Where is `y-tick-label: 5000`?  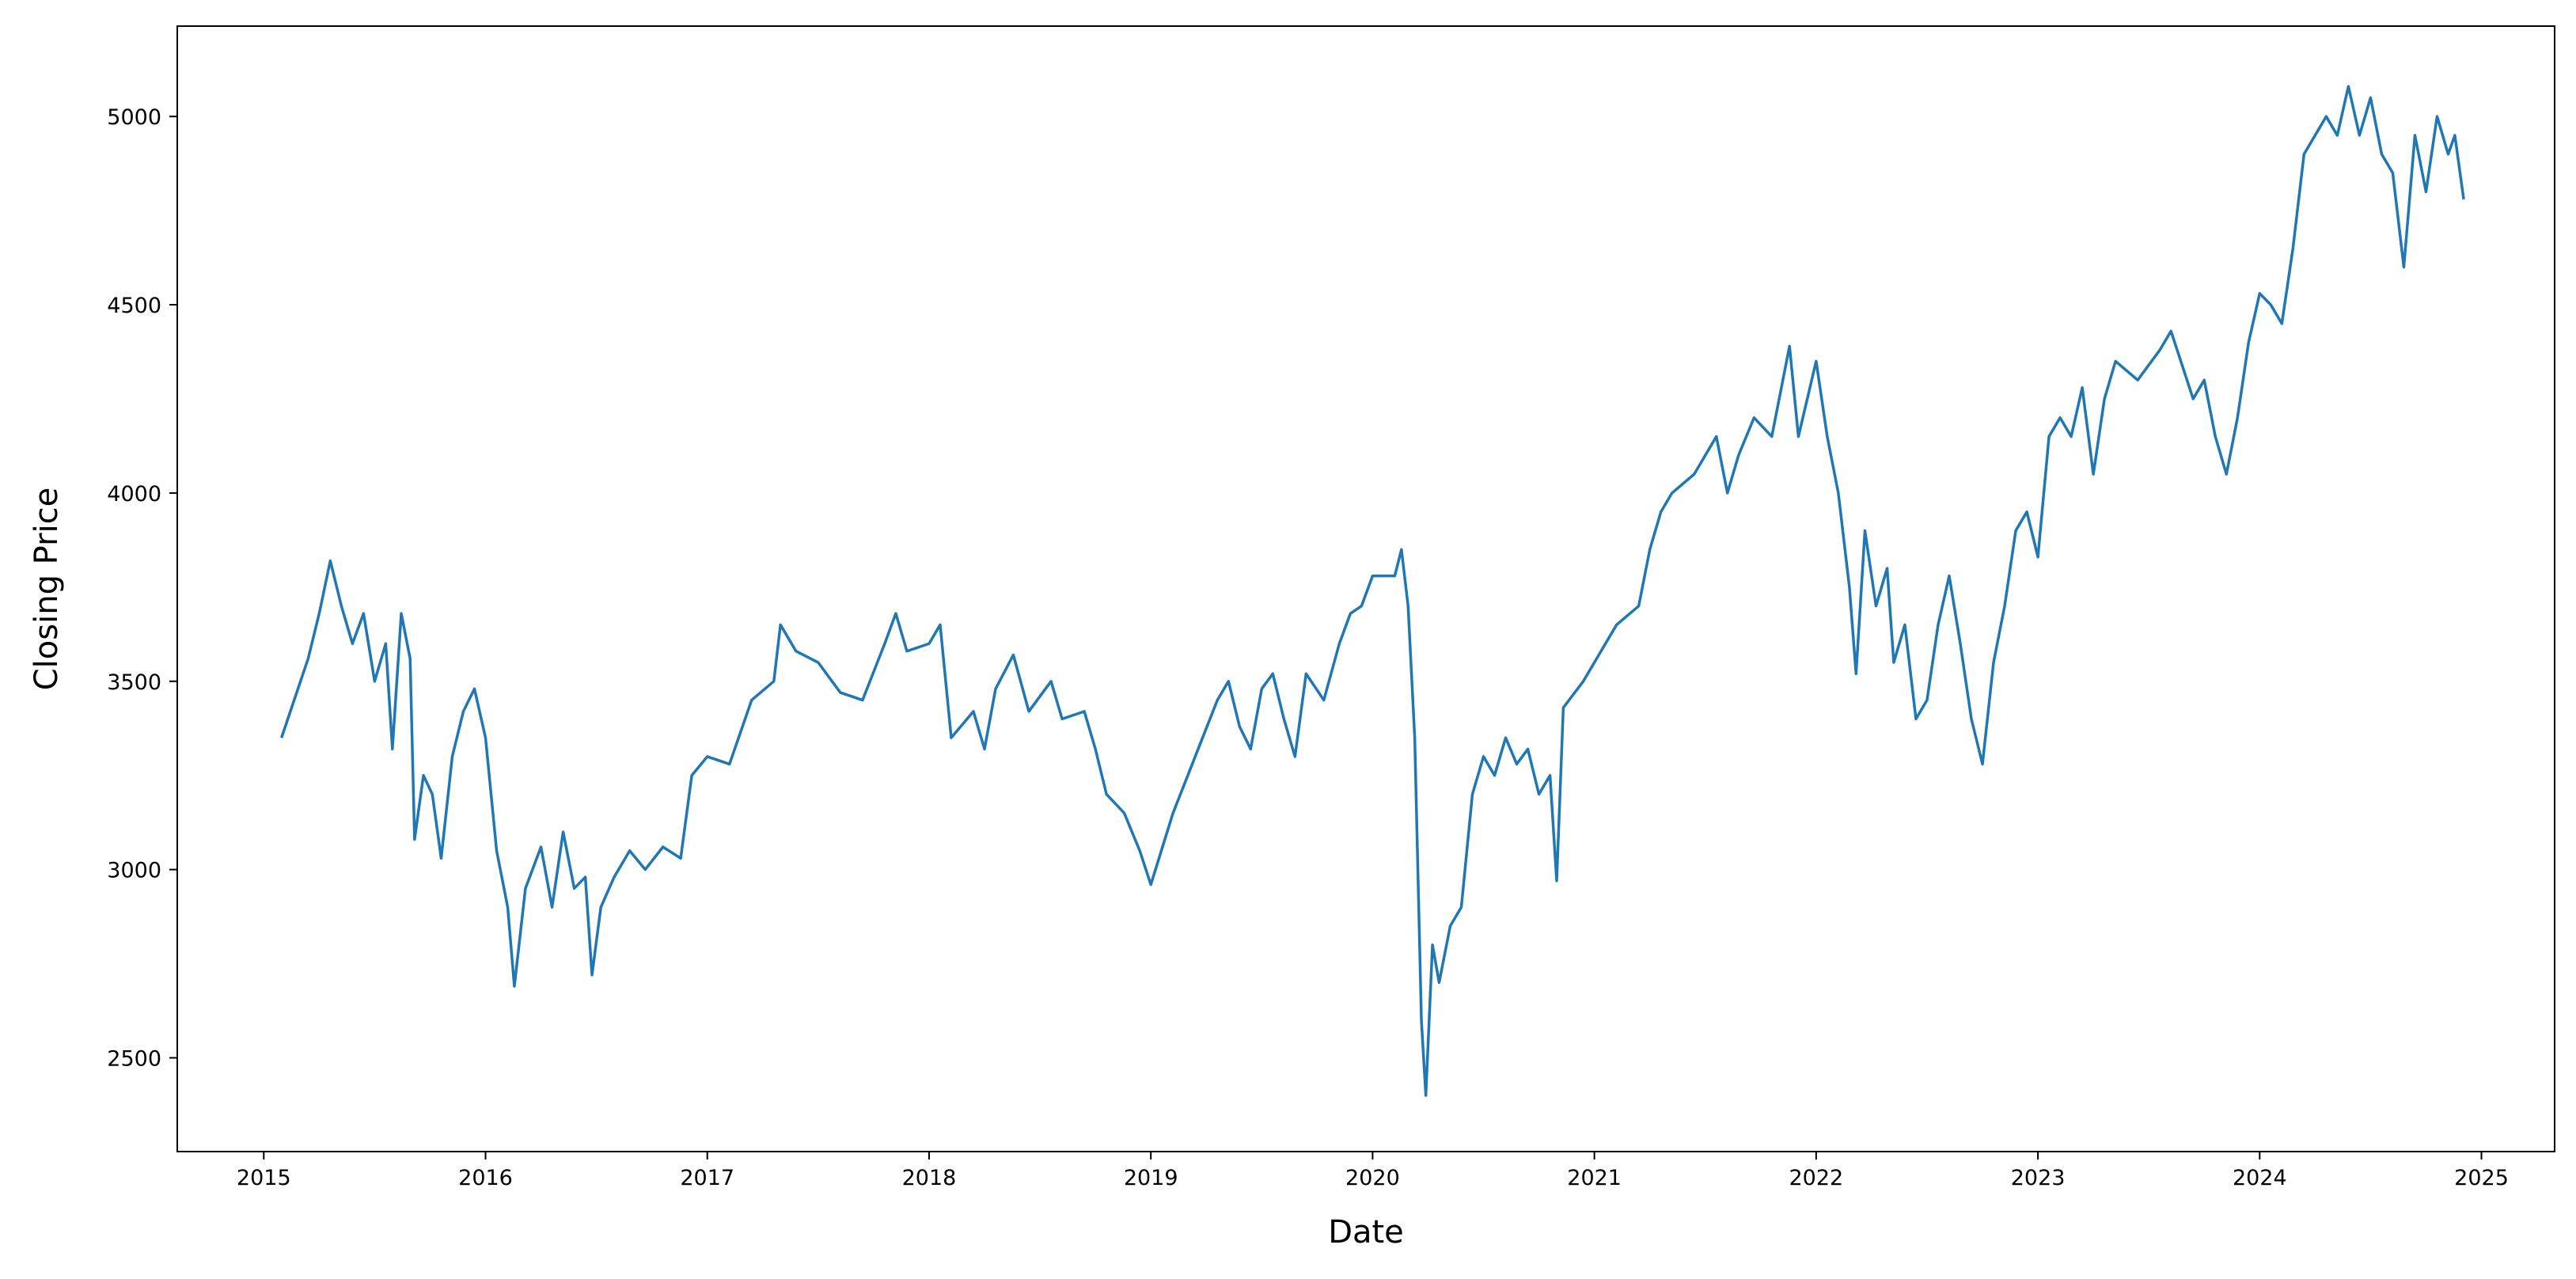
y-tick-label: 5000 is located at coordinates (134, 117).